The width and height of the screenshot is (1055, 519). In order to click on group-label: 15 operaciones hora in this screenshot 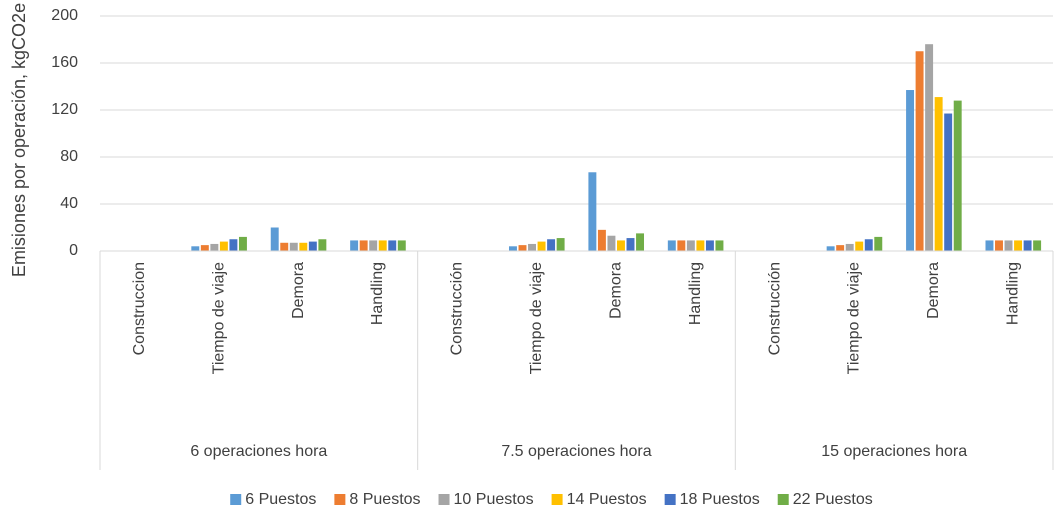, I will do `click(894, 451)`.